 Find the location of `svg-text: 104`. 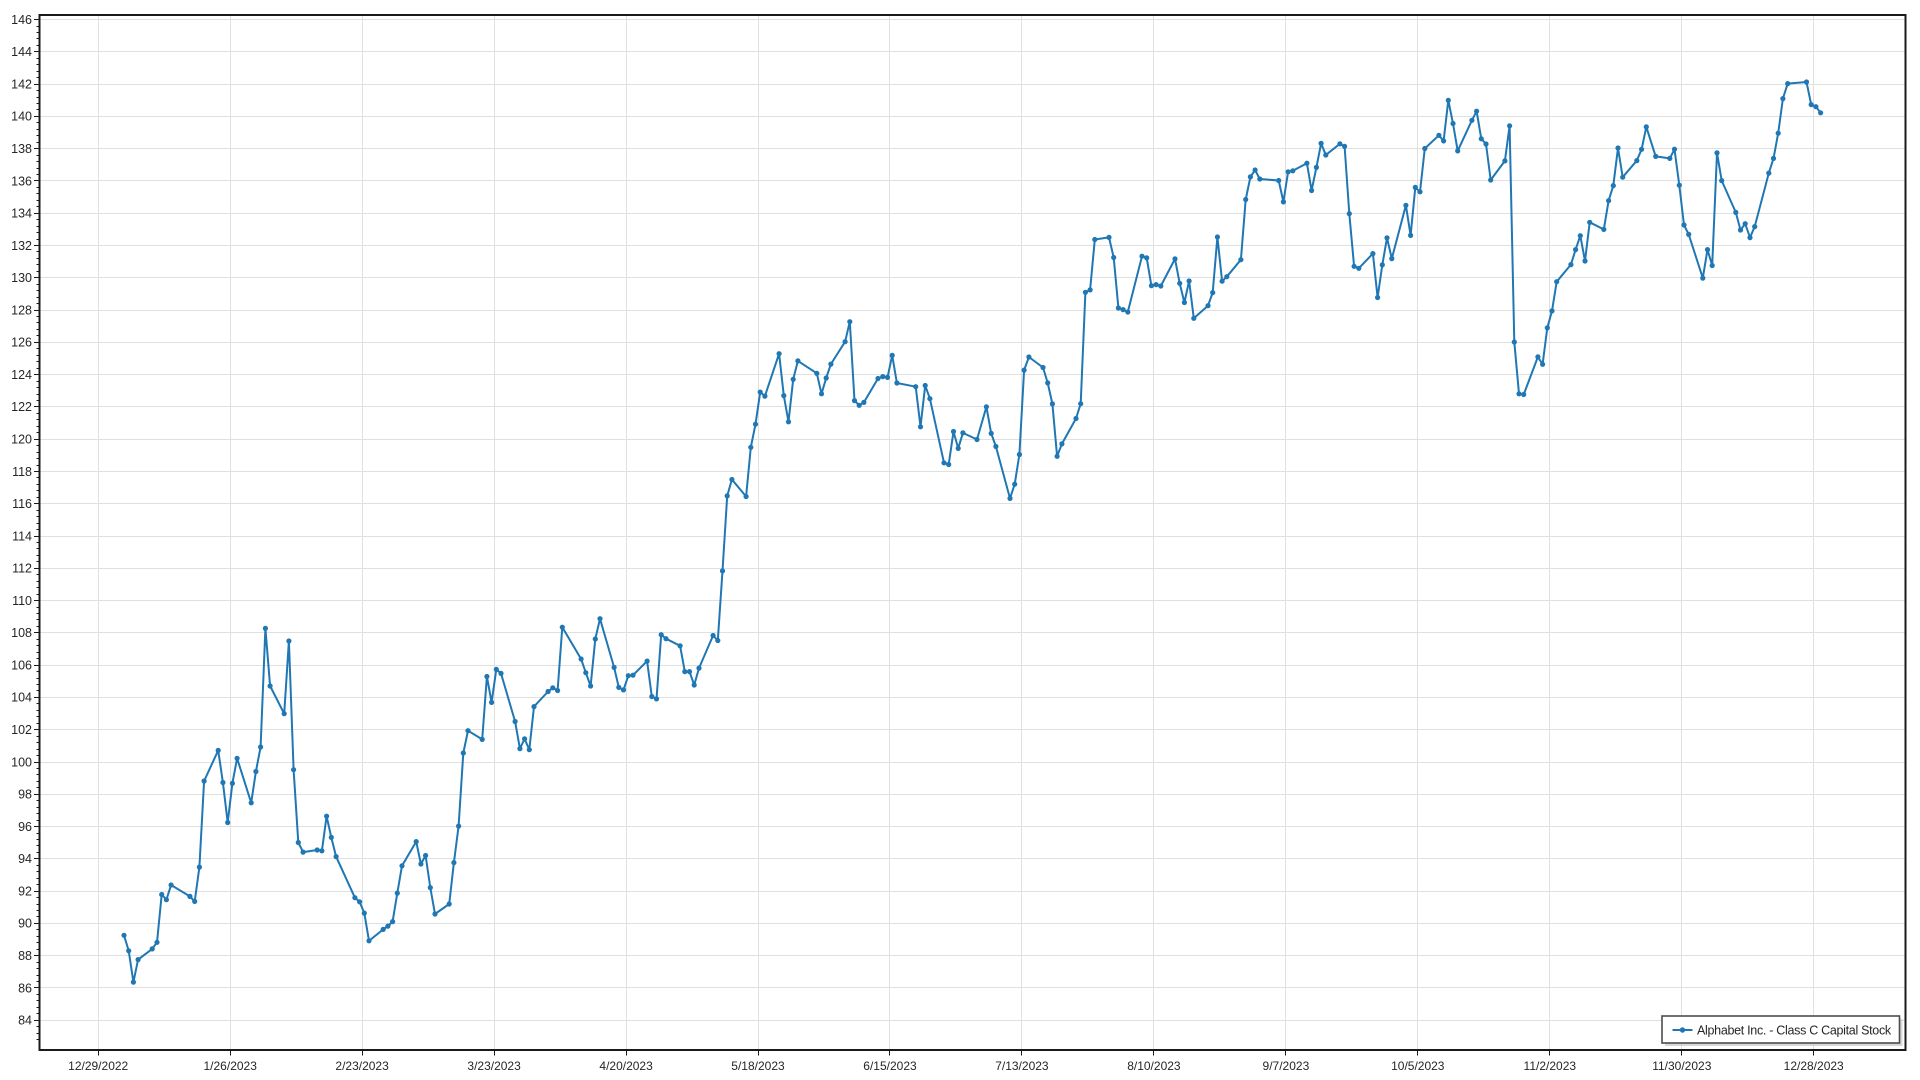

svg-text: 104 is located at coordinates (21, 698).